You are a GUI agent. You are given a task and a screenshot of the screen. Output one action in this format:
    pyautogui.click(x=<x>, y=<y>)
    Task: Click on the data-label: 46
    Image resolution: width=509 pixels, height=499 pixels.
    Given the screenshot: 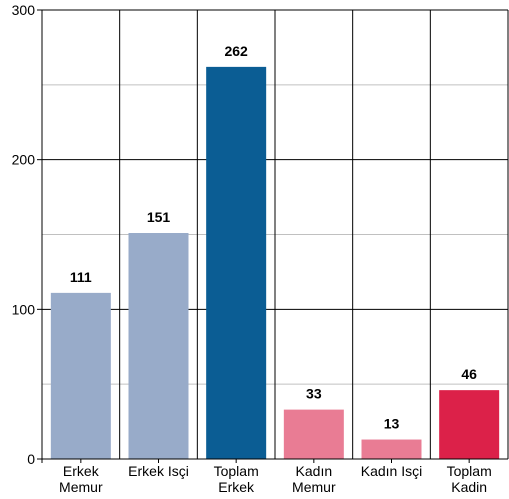 What is the action you would take?
    pyautogui.click(x=469, y=374)
    